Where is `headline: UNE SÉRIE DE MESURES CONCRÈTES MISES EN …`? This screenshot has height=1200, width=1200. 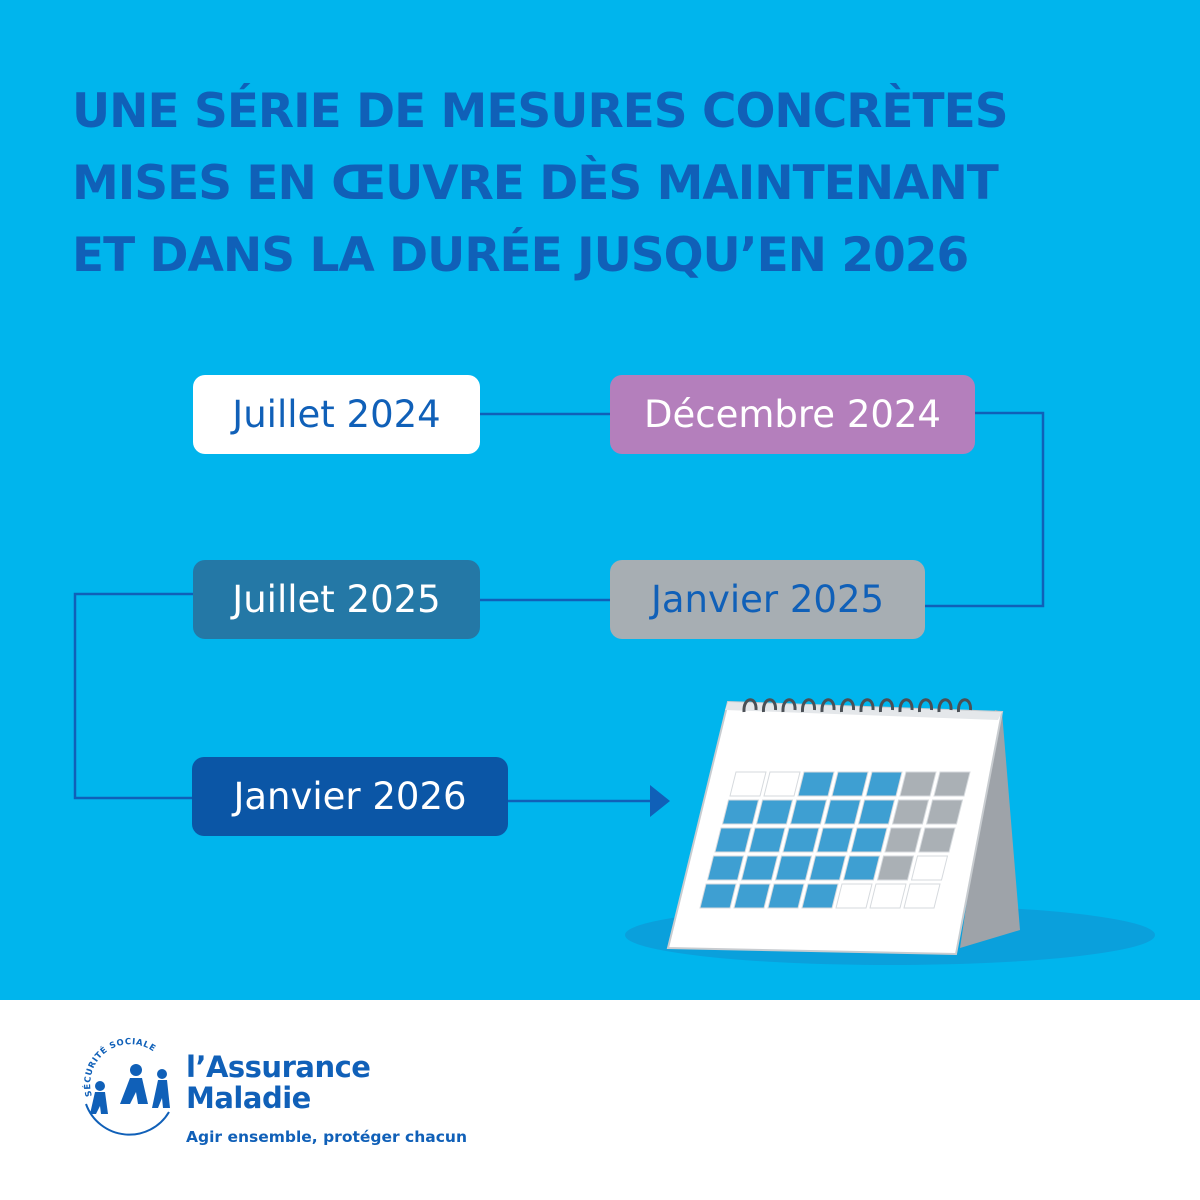 headline: UNE SÉRIE DE MESURES CONCRÈTES MISES EN … is located at coordinates (540, 184).